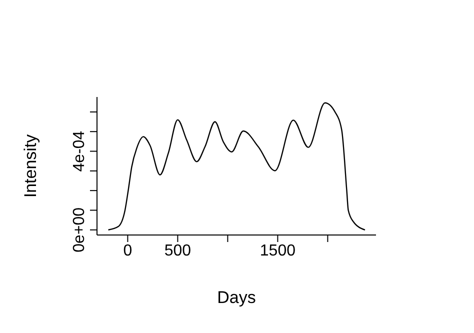 This screenshot has width=474, height=333. What do you see at coordinates (30, 166) in the screenshot?
I see `y-axis-title: Intensity` at bounding box center [30, 166].